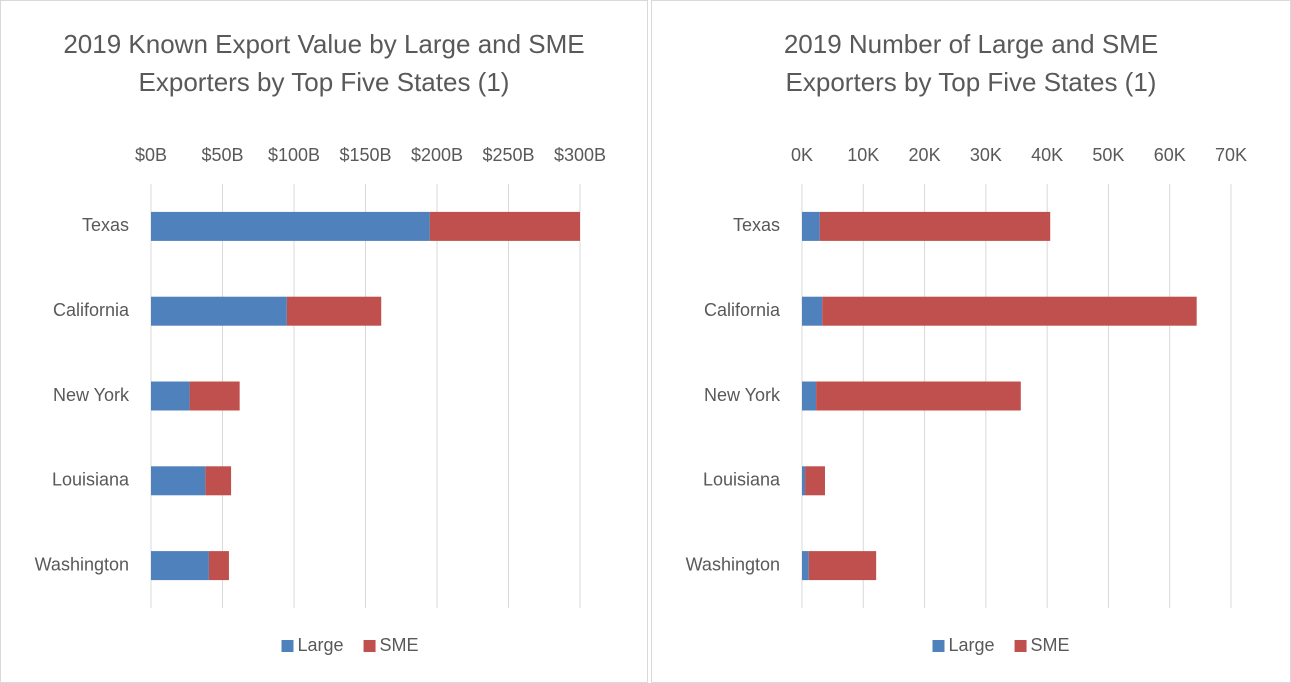 Image resolution: width=1291 pixels, height=683 pixels. Describe the element at coordinates (365, 155) in the screenshot. I see `x-tick-label: $150B` at that location.